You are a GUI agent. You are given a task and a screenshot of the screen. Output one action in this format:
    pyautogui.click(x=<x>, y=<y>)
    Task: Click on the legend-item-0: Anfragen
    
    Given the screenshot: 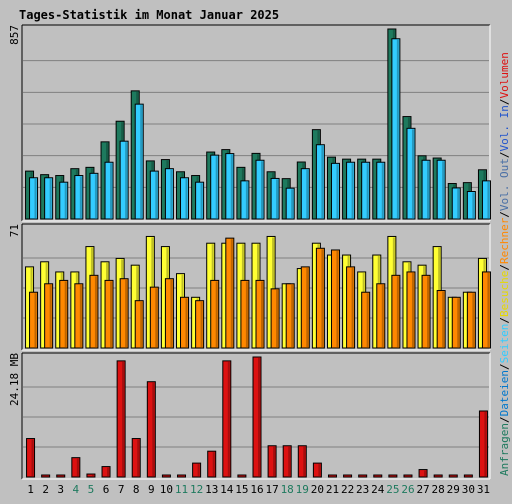 What is the action you would take?
    pyautogui.click(x=504, y=449)
    